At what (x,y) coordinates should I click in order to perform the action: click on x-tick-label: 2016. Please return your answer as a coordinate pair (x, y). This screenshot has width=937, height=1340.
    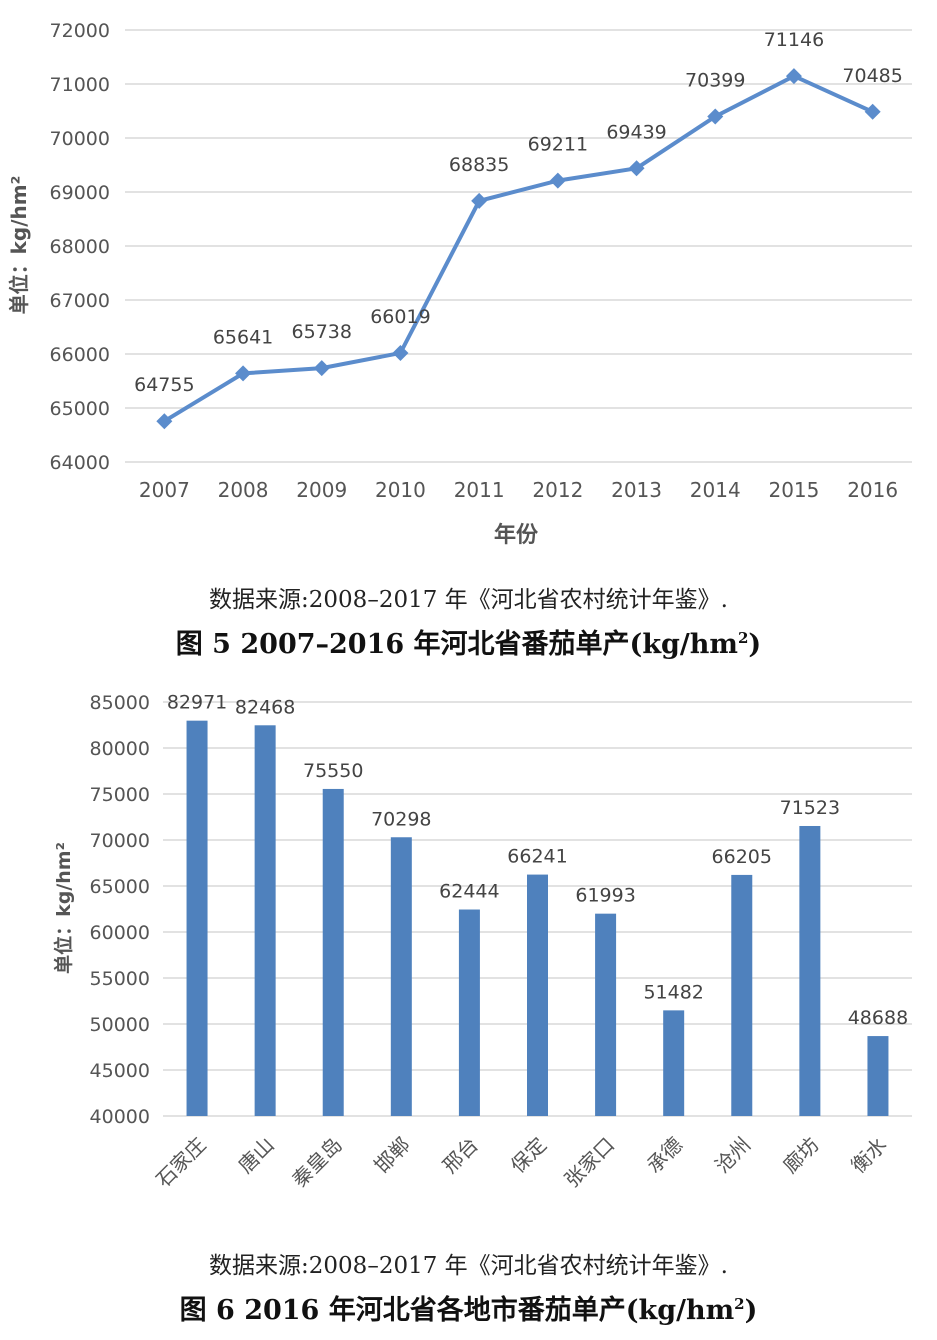
    Looking at the image, I should click on (872, 490).